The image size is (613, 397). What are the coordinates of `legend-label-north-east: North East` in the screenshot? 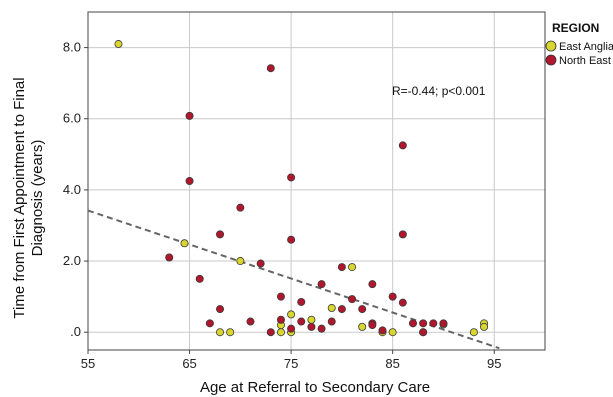 It's located at (585, 61).